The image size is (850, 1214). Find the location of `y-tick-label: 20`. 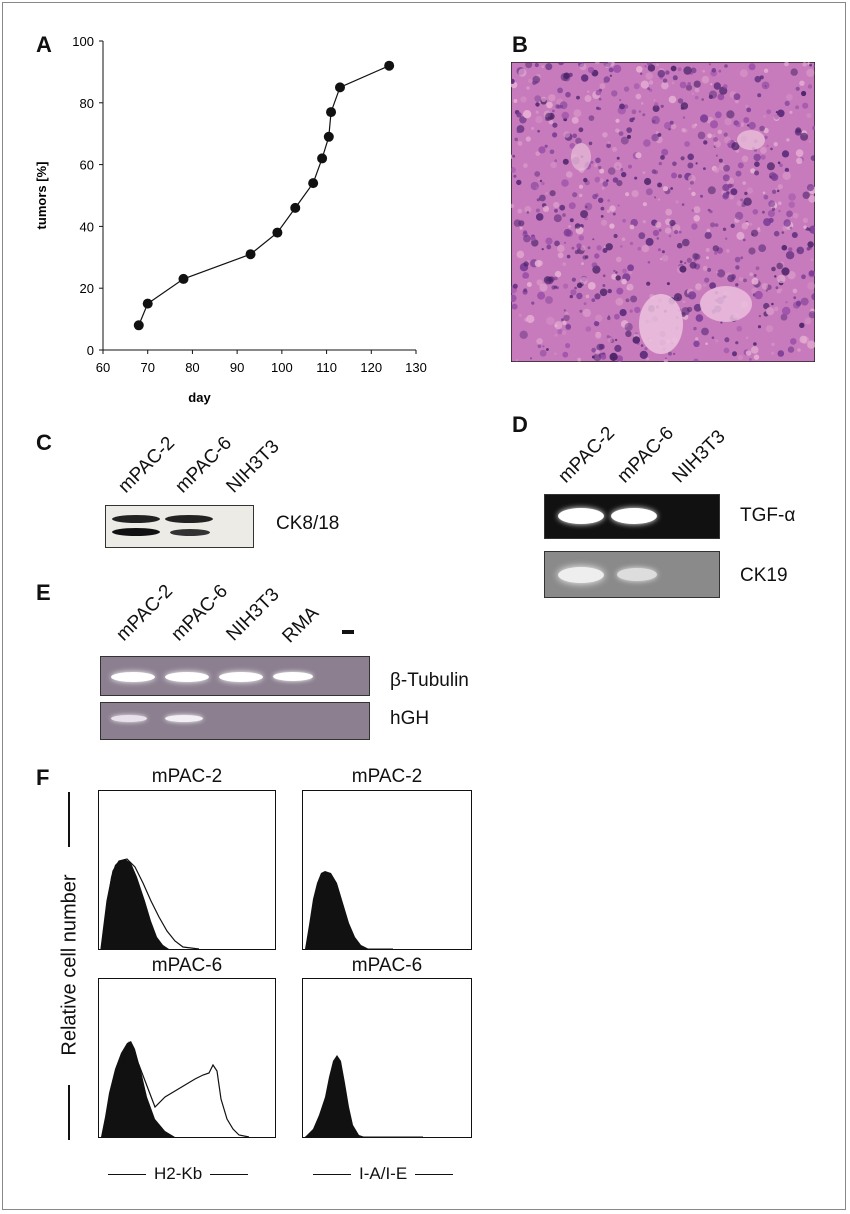

y-tick-label: 20 is located at coordinates (87, 288).